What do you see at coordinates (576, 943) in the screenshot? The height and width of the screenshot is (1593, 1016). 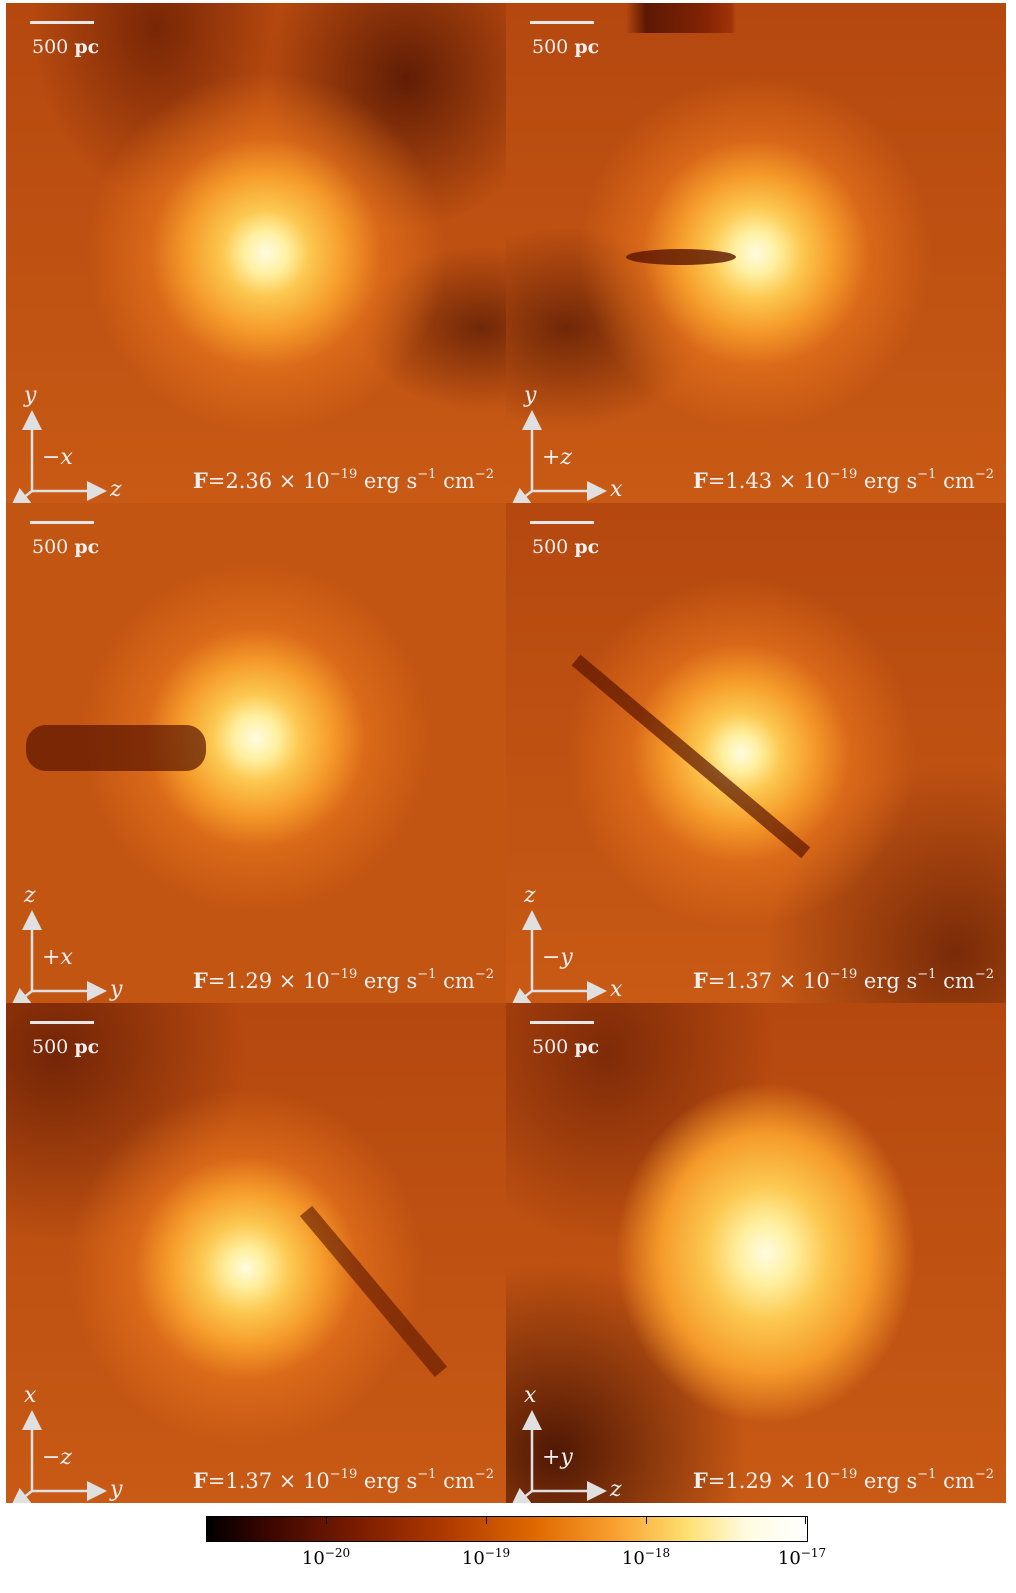 I see `axis-indicator: z x −y` at bounding box center [576, 943].